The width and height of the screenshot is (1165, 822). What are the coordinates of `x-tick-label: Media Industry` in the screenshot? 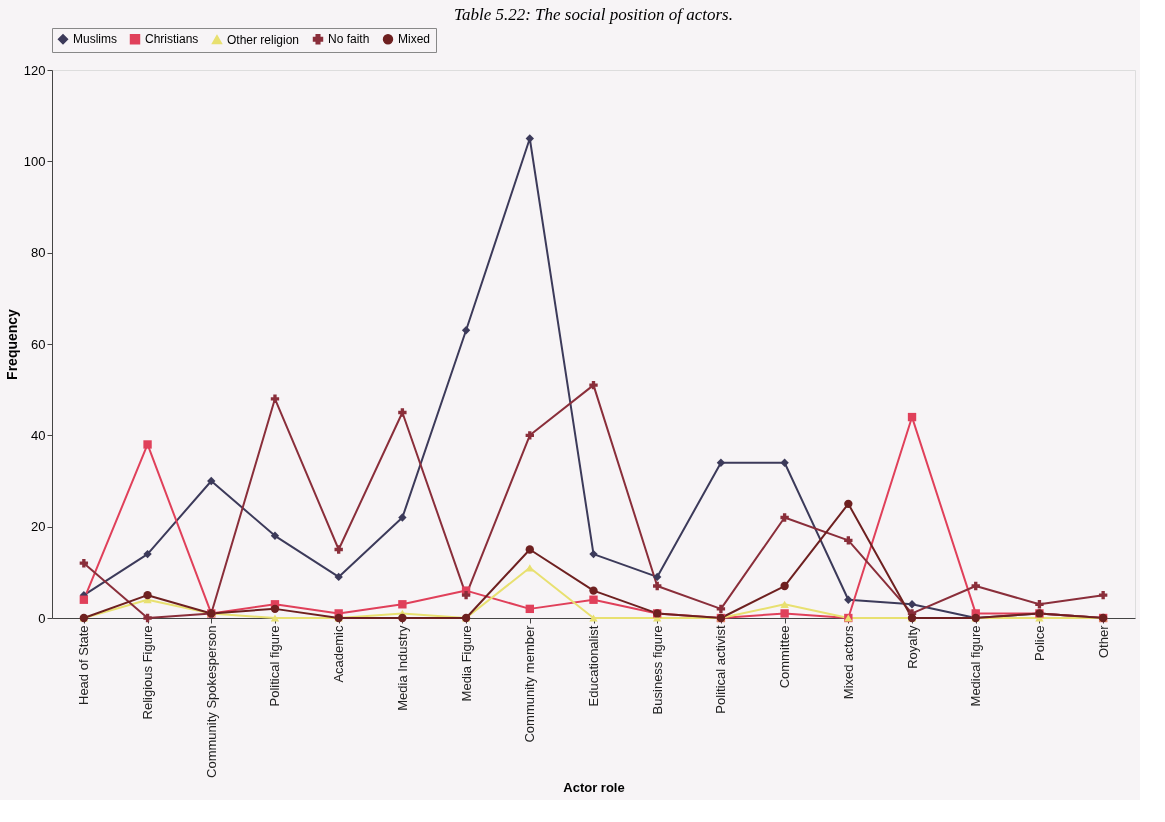 It's located at (402, 668).